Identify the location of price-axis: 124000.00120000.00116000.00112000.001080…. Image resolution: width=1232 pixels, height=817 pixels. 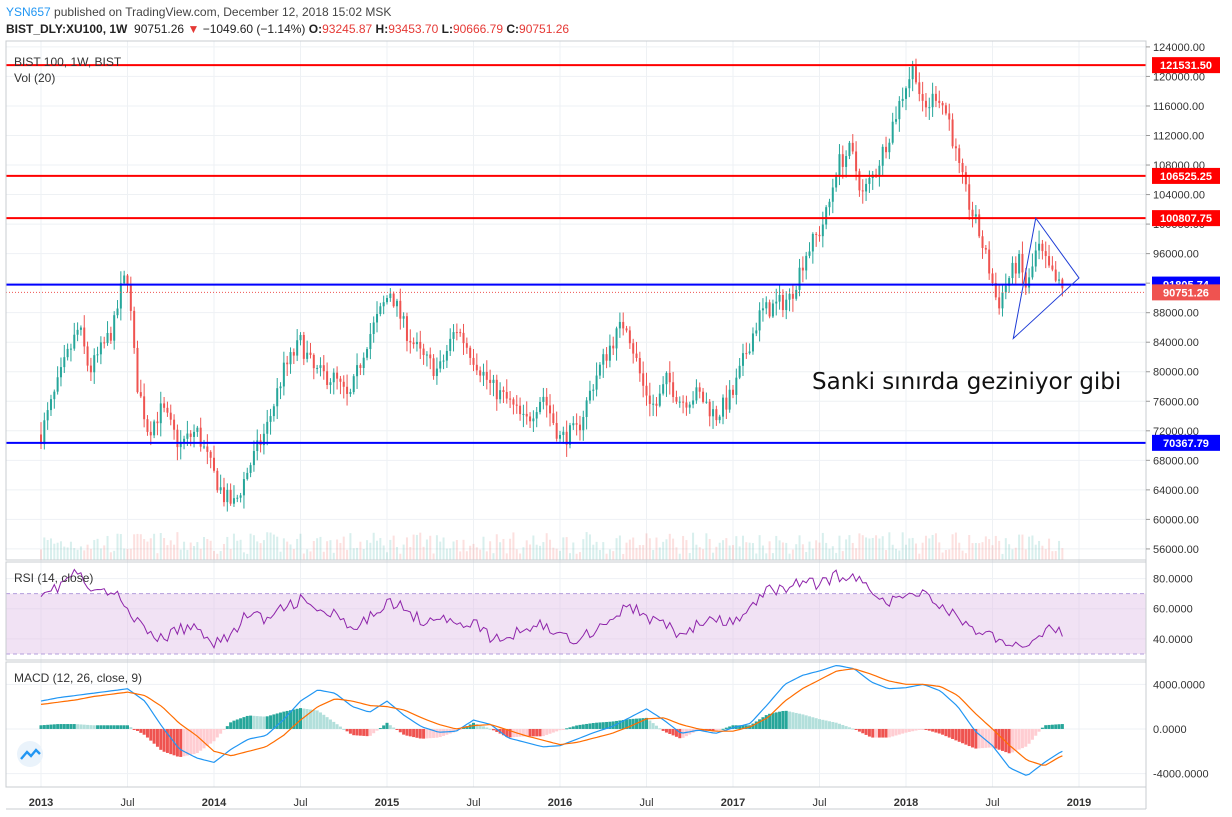
(1177, 411).